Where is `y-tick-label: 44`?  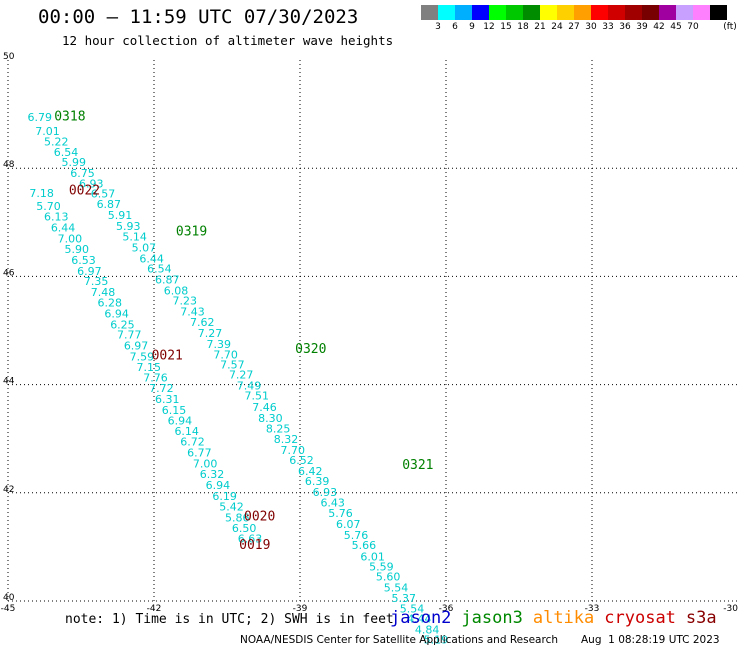
y-tick-label: 44 is located at coordinates (9, 382).